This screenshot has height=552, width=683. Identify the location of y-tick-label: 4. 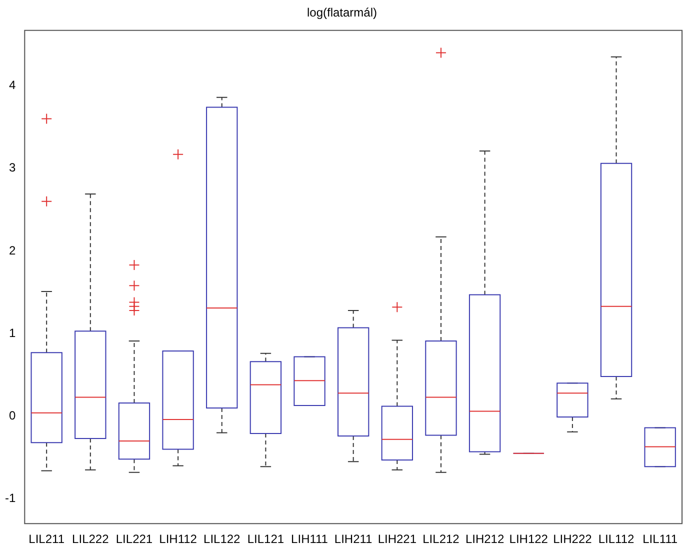
(12, 85).